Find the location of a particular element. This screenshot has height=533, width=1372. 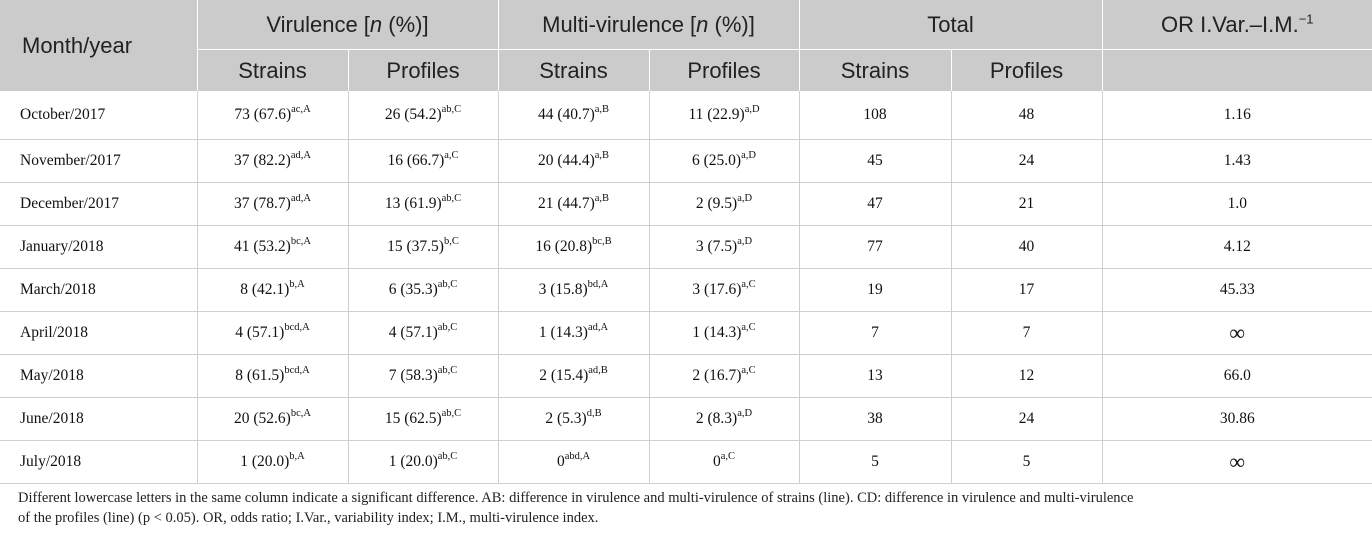

header-multivirulence-strains: Strains is located at coordinates (574, 70).